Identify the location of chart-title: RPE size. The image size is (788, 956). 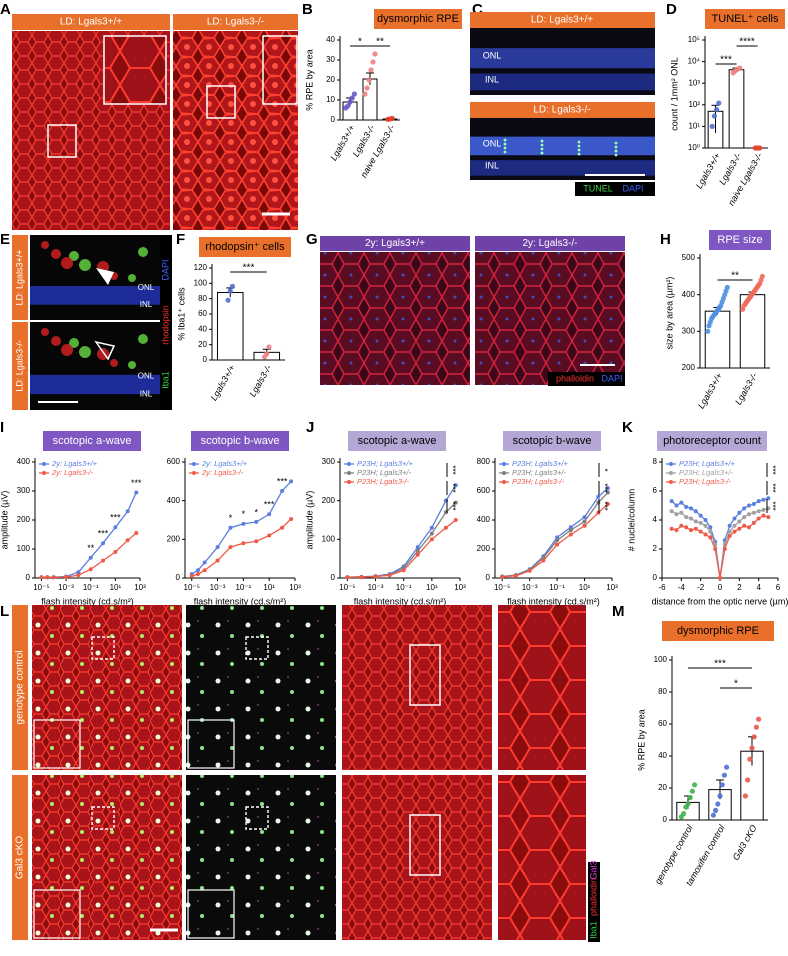
(739, 240).